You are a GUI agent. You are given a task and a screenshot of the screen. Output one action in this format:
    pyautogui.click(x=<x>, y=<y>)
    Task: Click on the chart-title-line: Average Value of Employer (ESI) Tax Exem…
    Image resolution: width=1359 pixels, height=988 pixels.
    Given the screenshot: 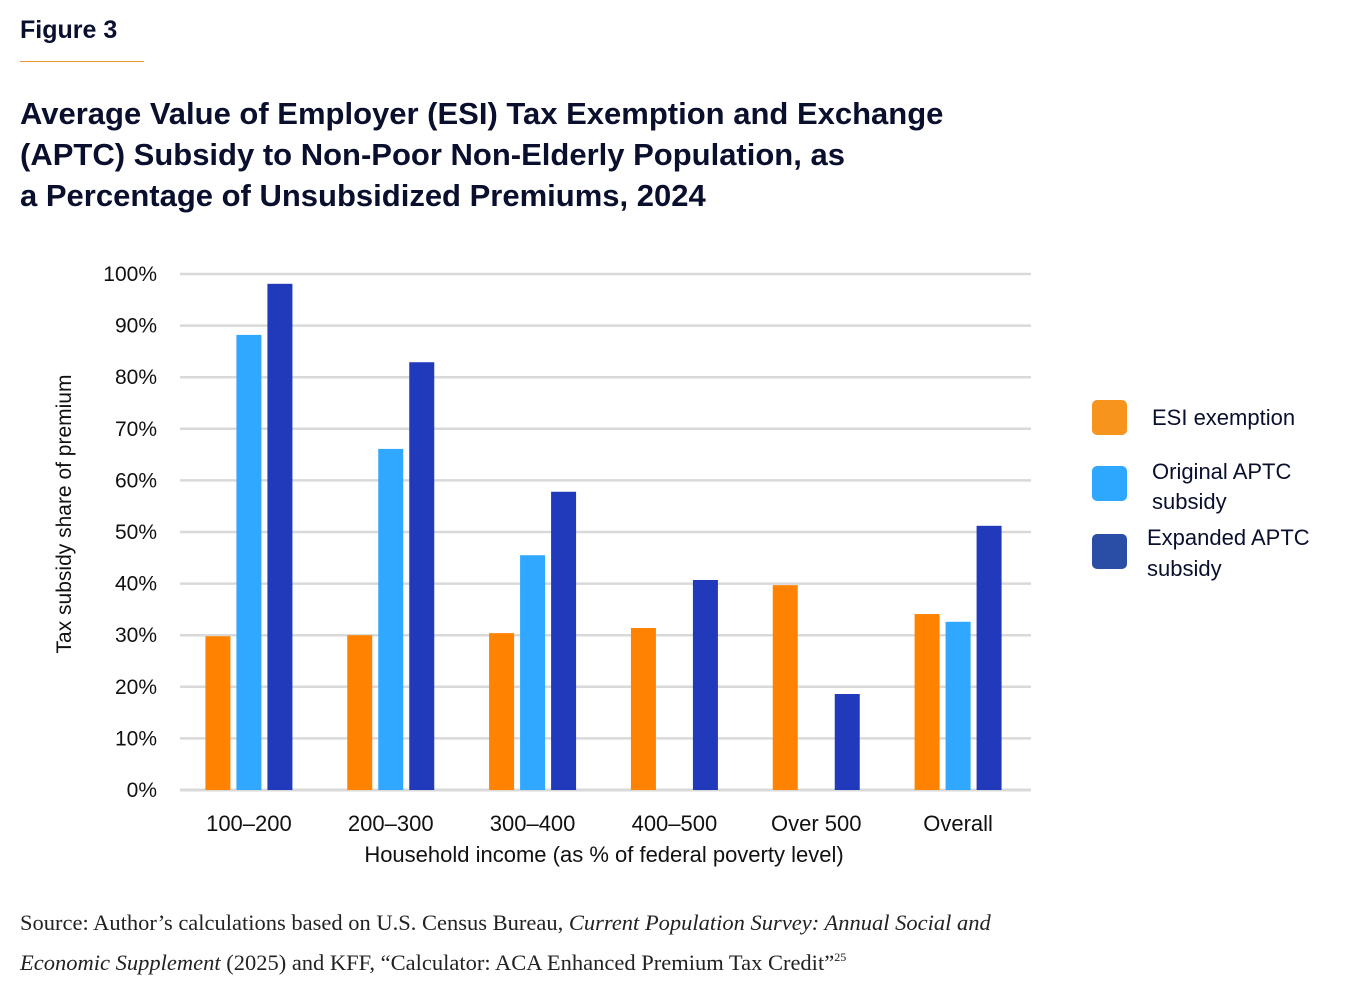 What is the action you would take?
    pyautogui.click(x=482, y=113)
    